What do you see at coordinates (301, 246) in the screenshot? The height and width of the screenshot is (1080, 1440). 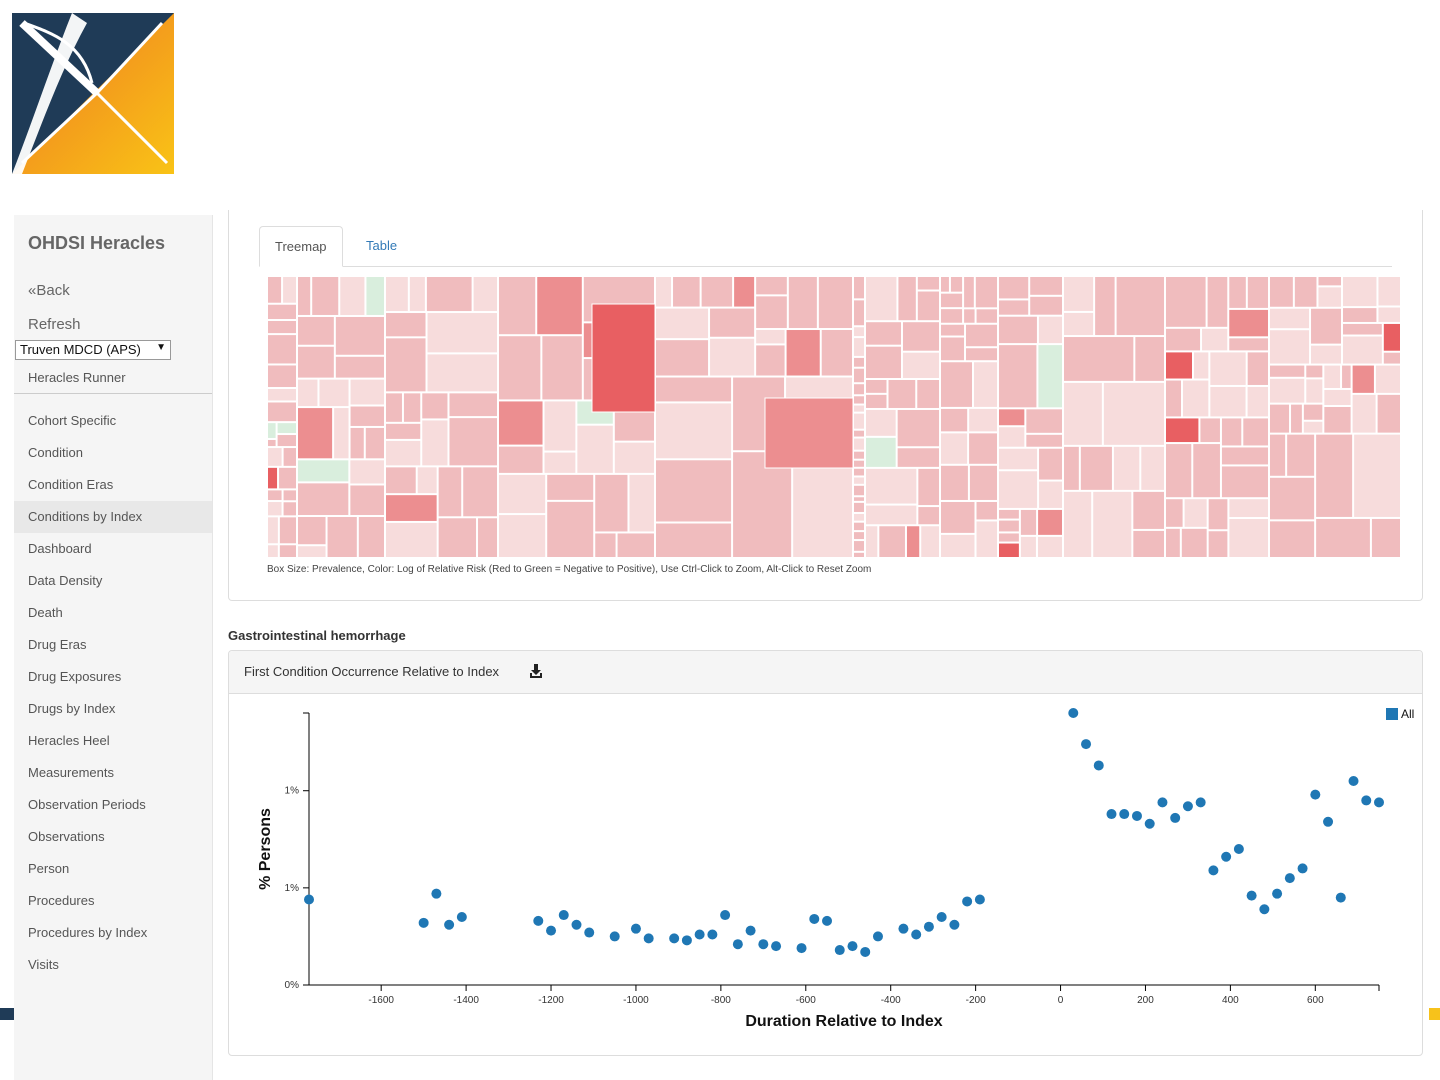 I see `tab-treemap: Treemap` at bounding box center [301, 246].